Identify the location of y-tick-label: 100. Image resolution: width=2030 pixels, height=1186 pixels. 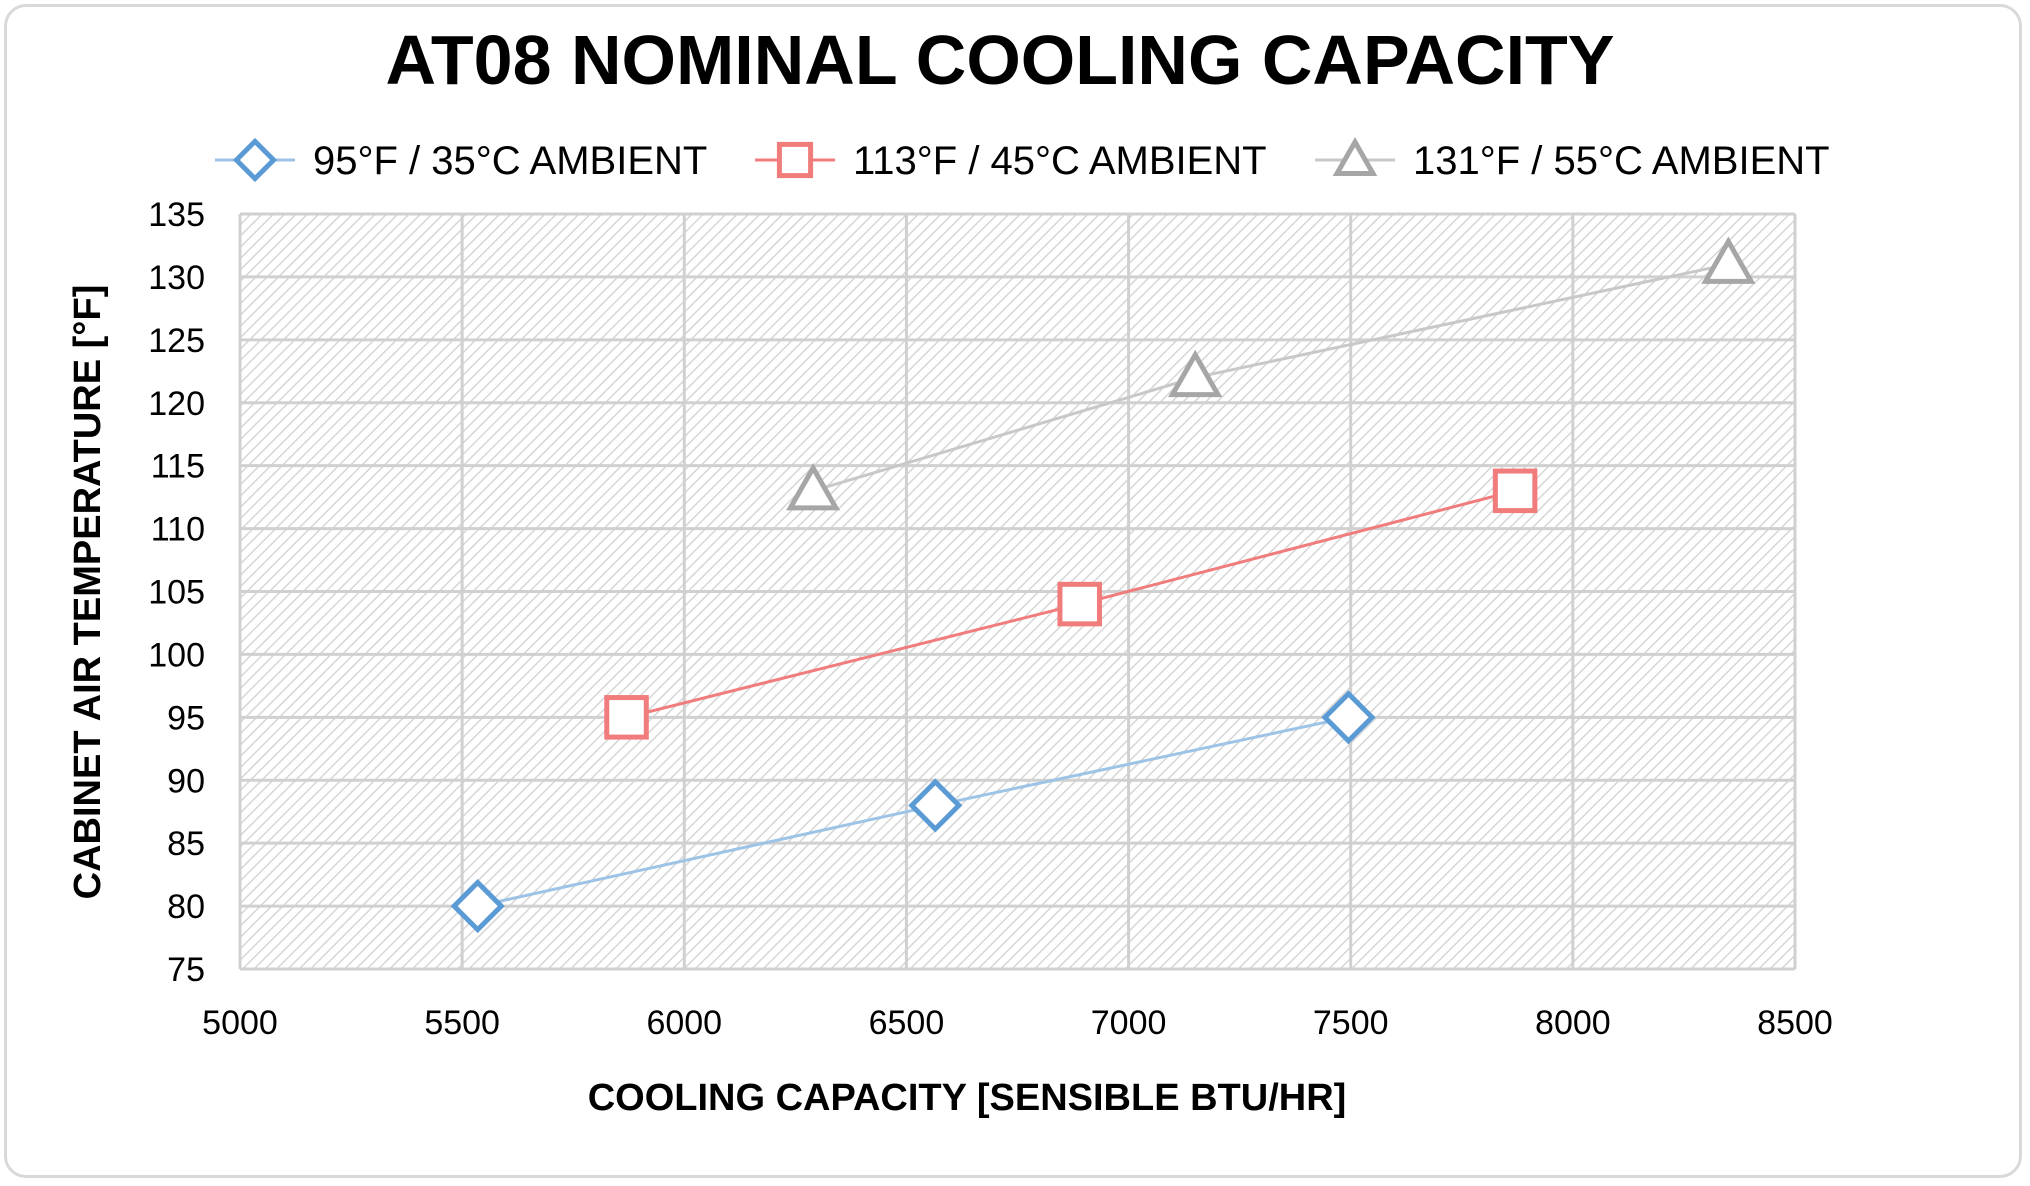
(176, 655).